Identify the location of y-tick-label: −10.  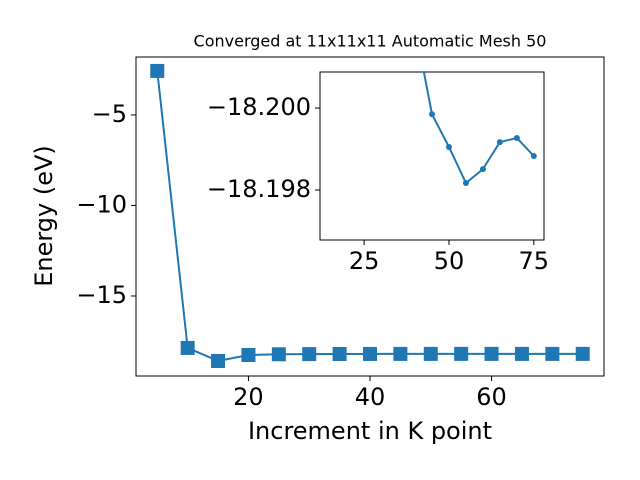
(101, 204).